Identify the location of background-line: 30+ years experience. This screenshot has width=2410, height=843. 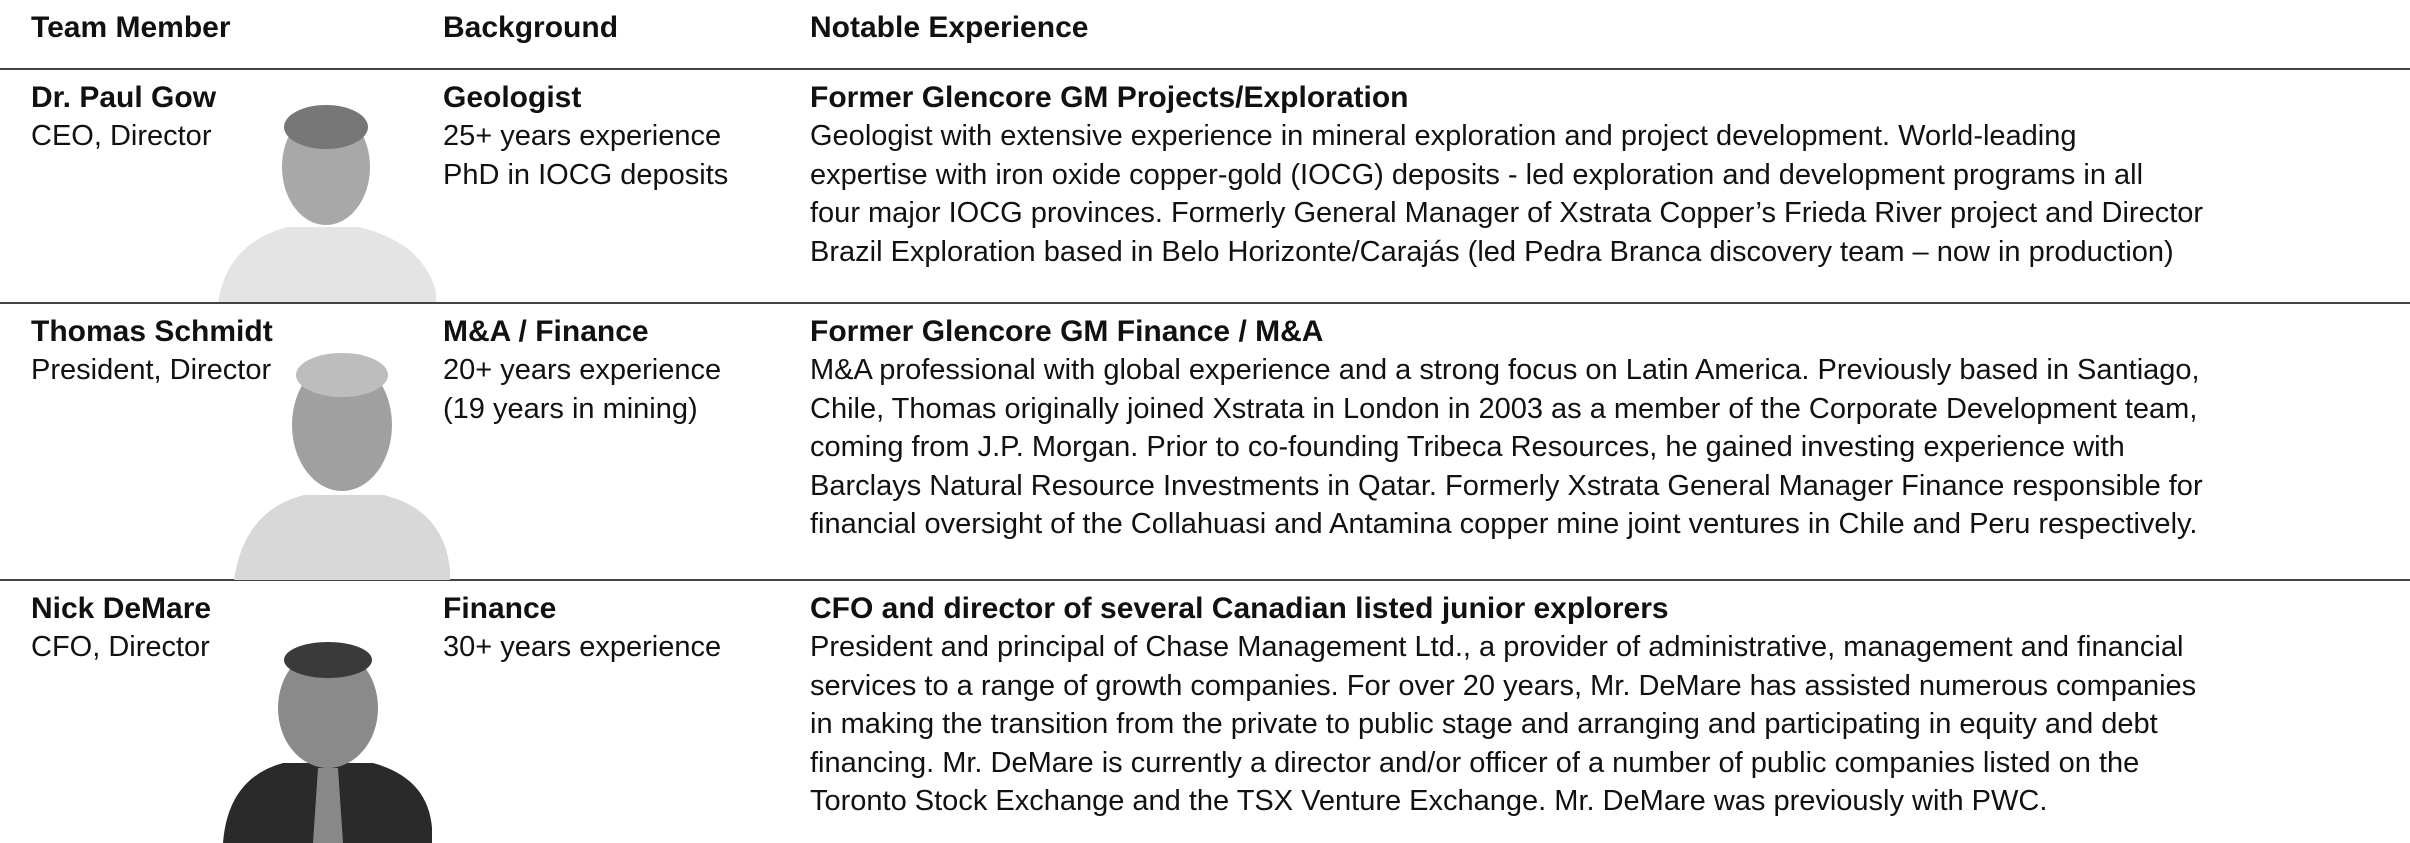
(582, 647).